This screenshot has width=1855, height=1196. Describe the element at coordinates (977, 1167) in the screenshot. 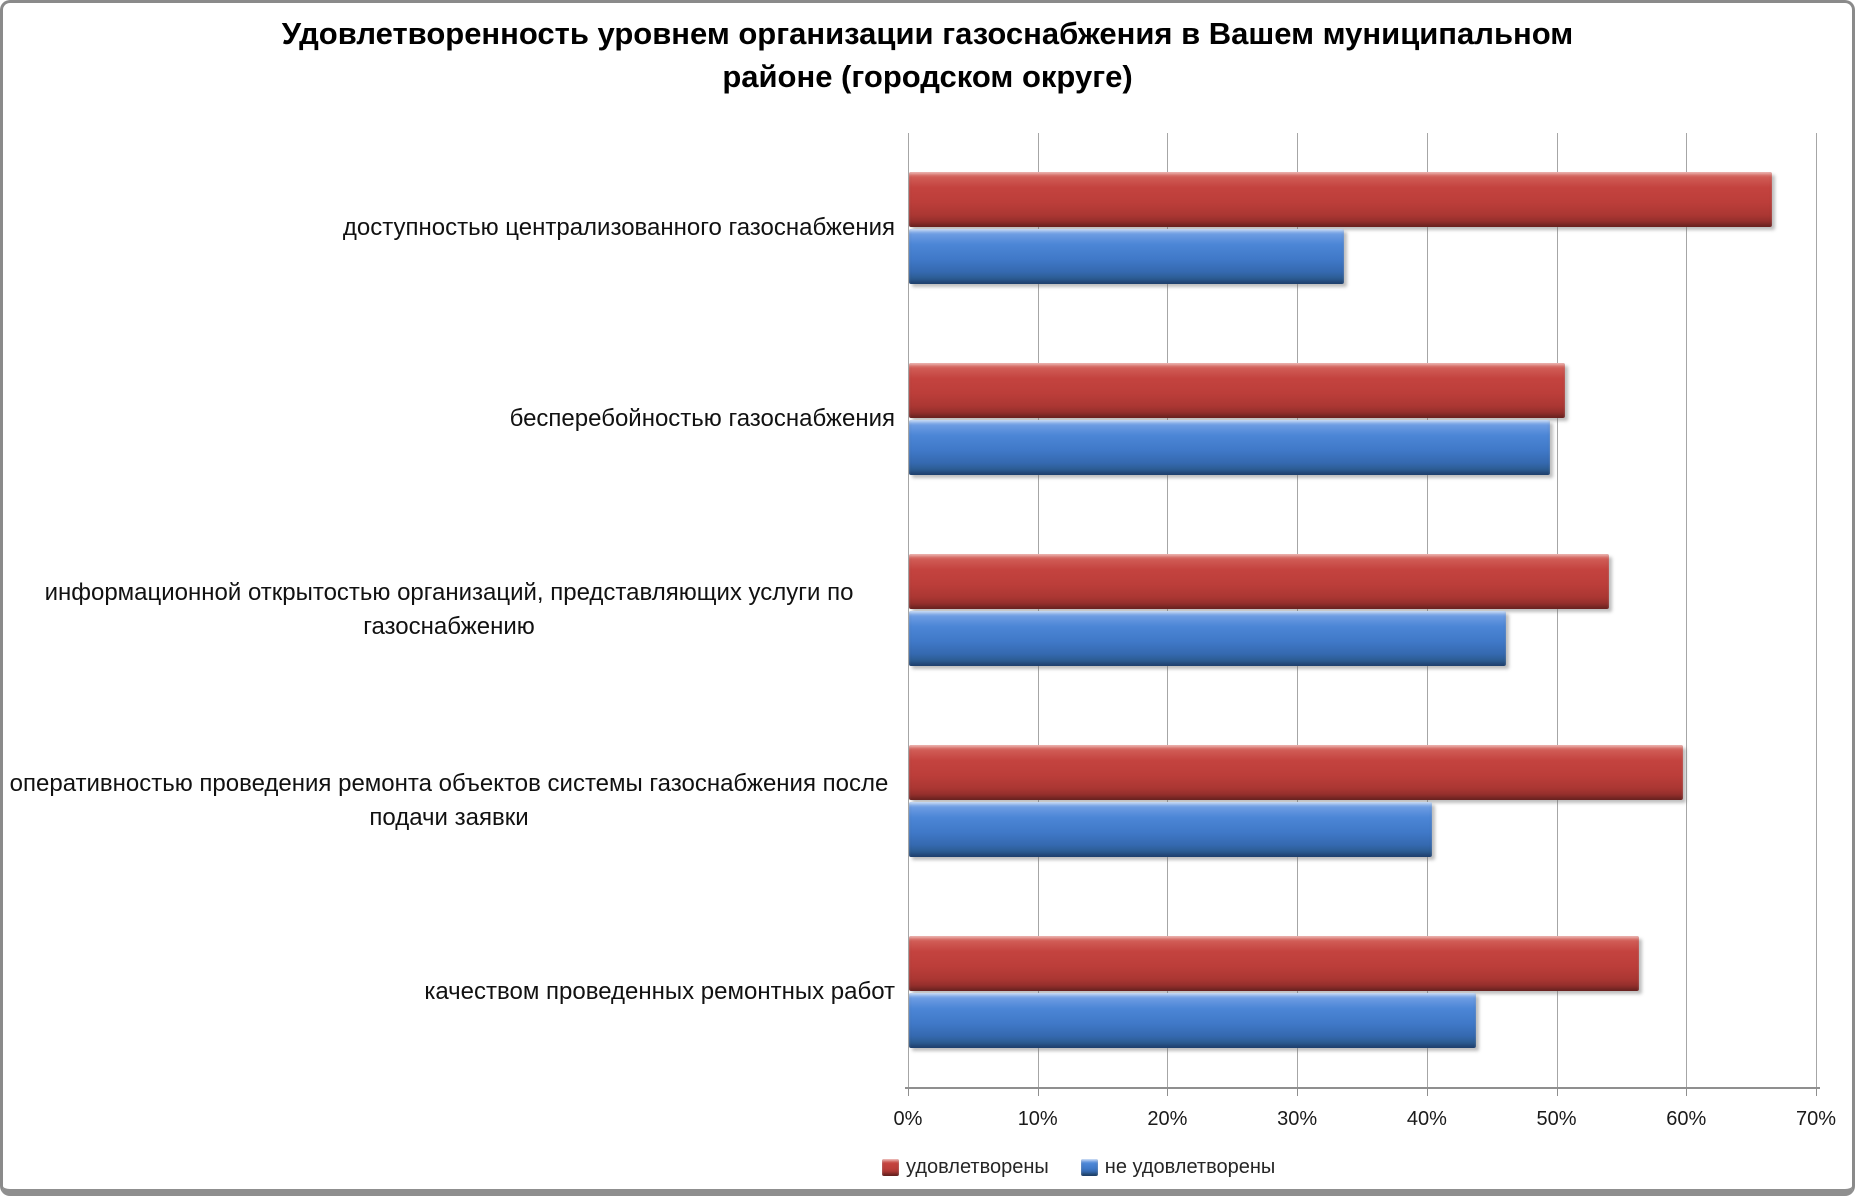

I see `legend-label-satisfied: удовлетворены` at that location.